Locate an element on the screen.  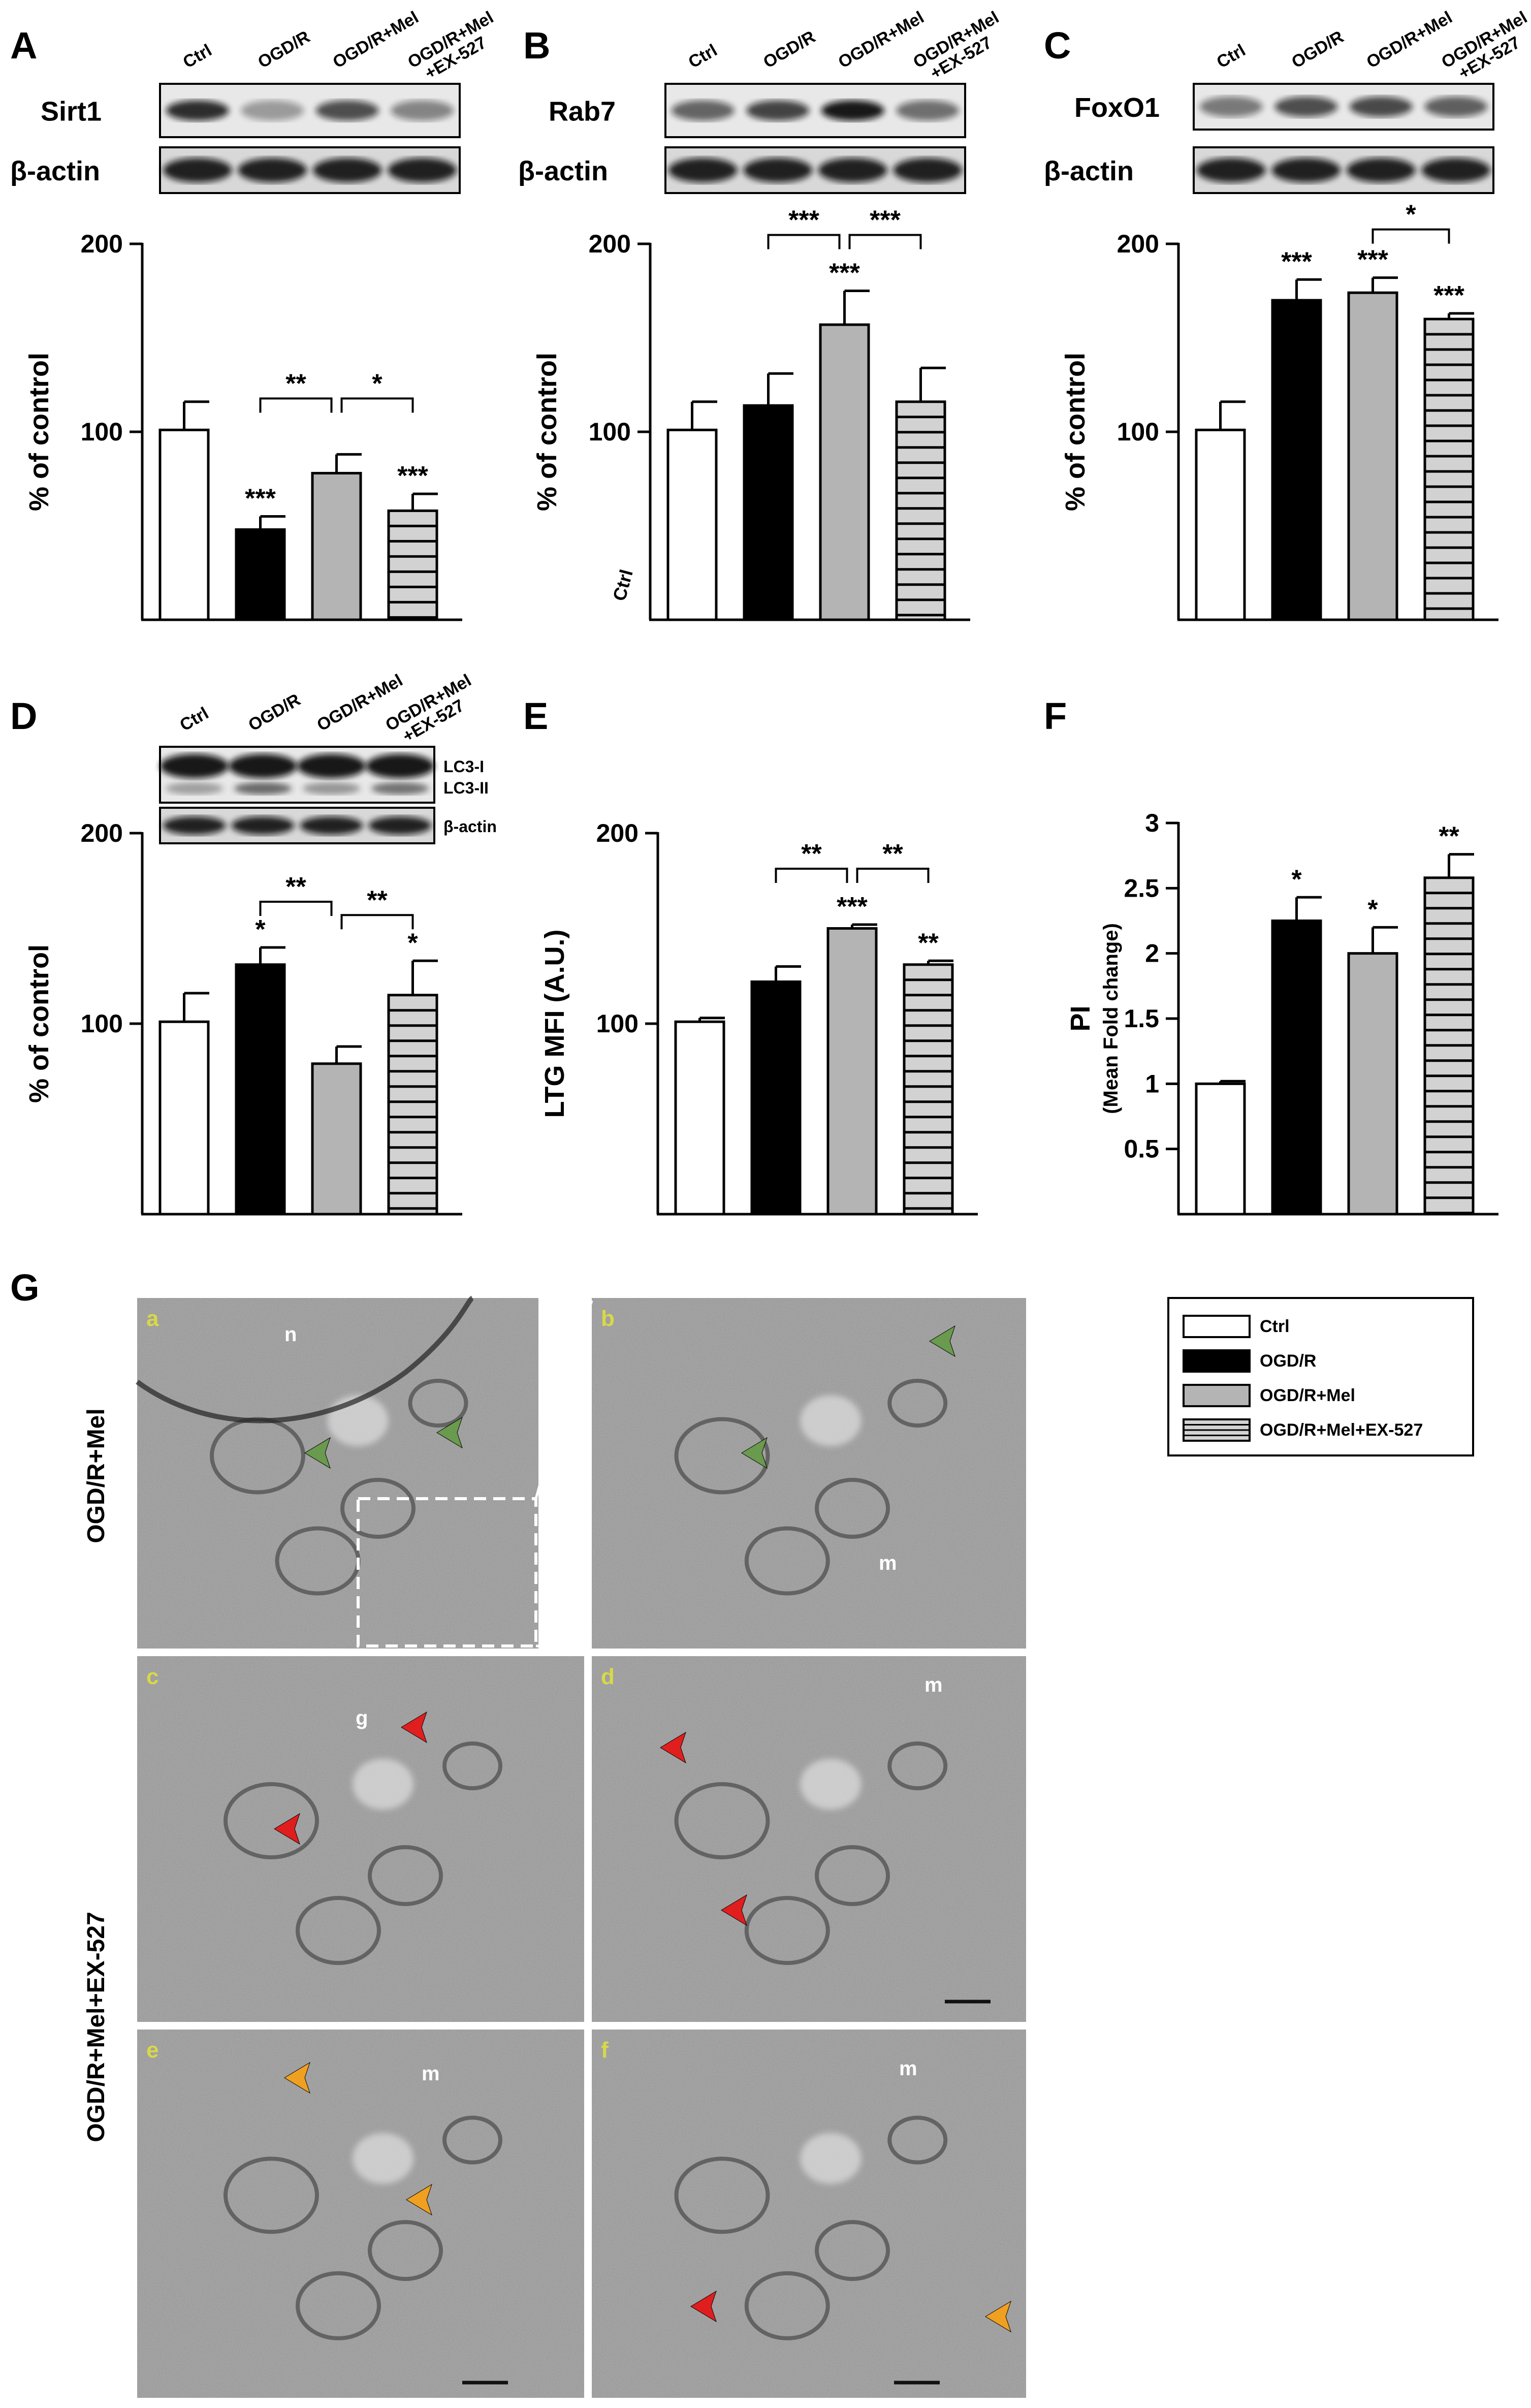
tile-letter: e is located at coordinates (152, 2050).